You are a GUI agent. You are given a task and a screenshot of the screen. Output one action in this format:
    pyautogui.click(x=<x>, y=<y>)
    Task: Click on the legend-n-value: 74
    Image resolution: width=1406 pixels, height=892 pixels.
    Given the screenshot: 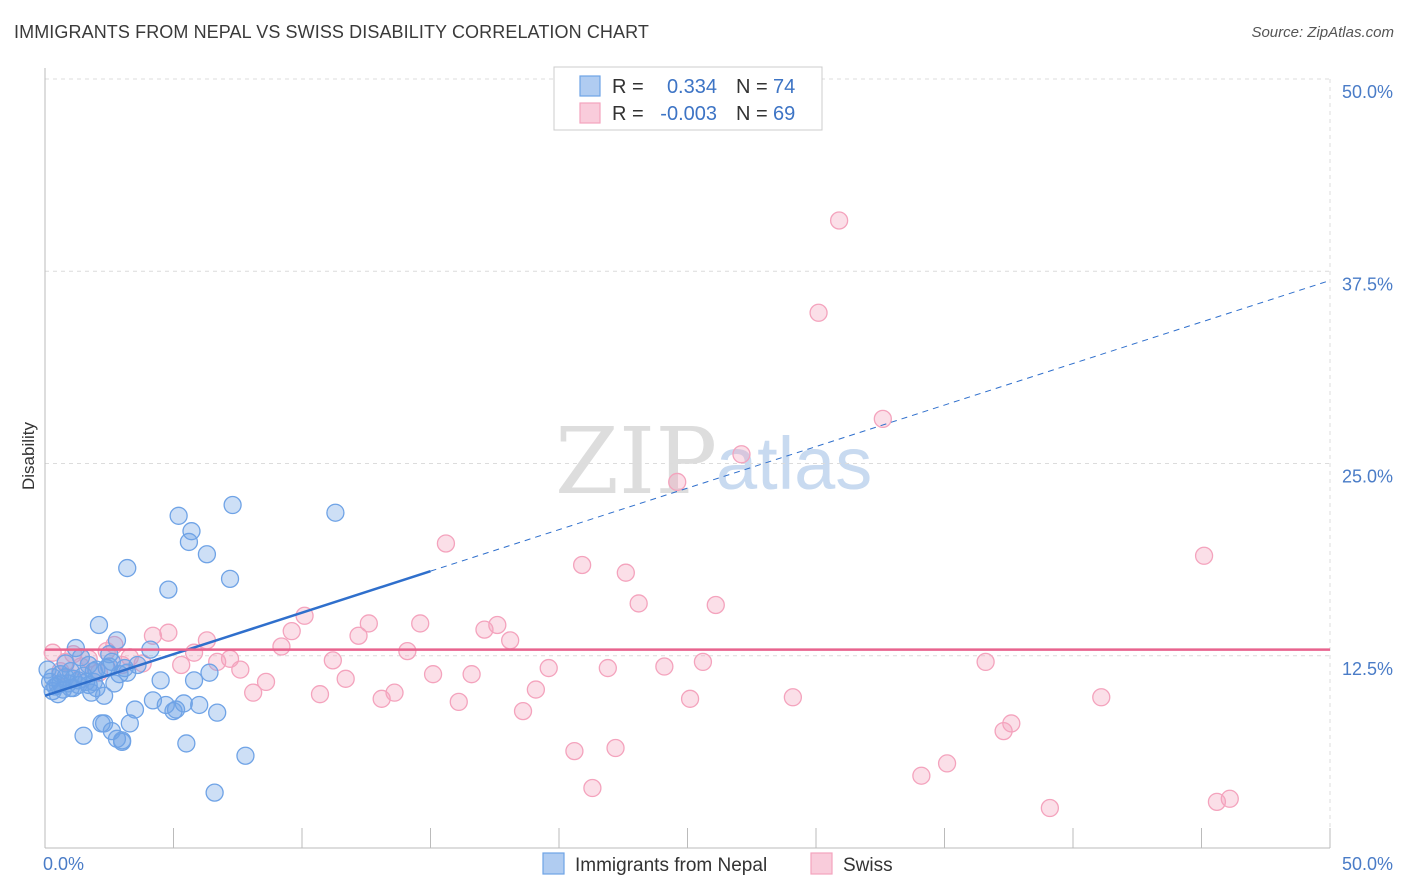 What is the action you would take?
    pyautogui.click(x=784, y=87)
    